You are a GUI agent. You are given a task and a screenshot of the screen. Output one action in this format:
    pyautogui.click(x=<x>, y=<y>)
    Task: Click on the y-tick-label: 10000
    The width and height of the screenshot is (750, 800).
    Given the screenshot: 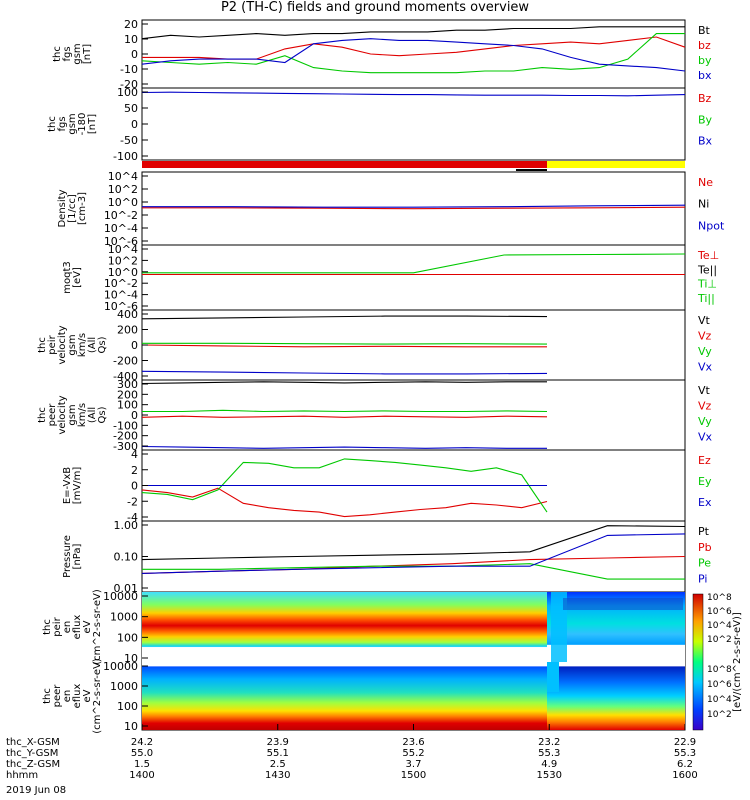 What is the action you would take?
    pyautogui.click(x=120, y=666)
    